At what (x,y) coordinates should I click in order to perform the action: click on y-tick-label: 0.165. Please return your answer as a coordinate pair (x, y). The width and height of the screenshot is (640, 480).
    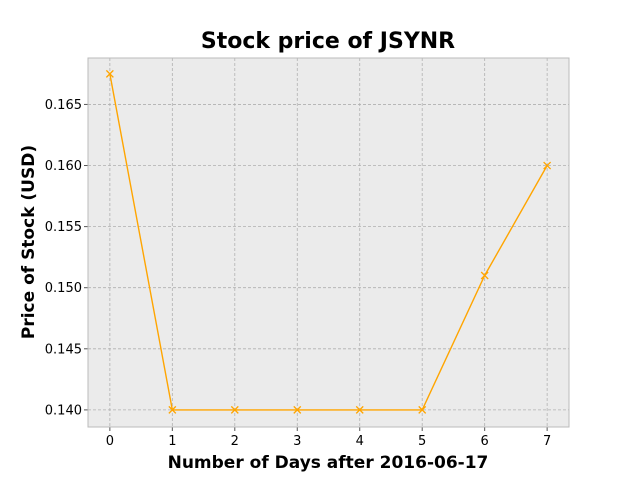
    Looking at the image, I should click on (63, 105).